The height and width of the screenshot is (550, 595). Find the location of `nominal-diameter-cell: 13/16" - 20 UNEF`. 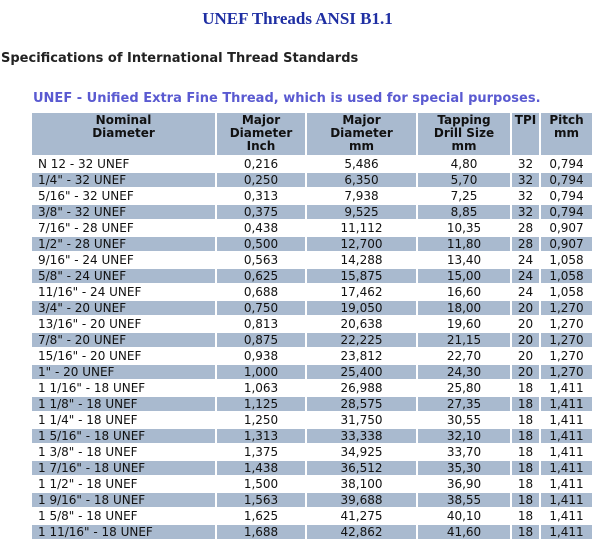

nominal-diameter-cell: 13/16" - 20 UNEF is located at coordinates (123, 324).